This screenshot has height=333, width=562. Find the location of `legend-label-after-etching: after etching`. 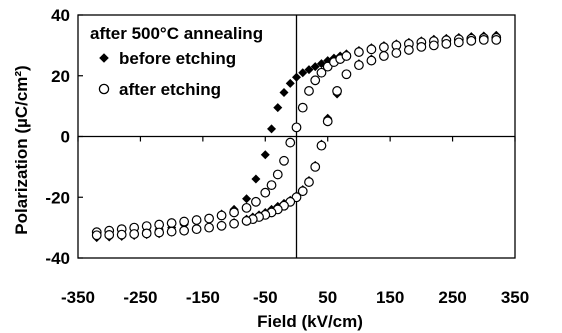

legend-label-after-etching: after etching is located at coordinates (170, 89).